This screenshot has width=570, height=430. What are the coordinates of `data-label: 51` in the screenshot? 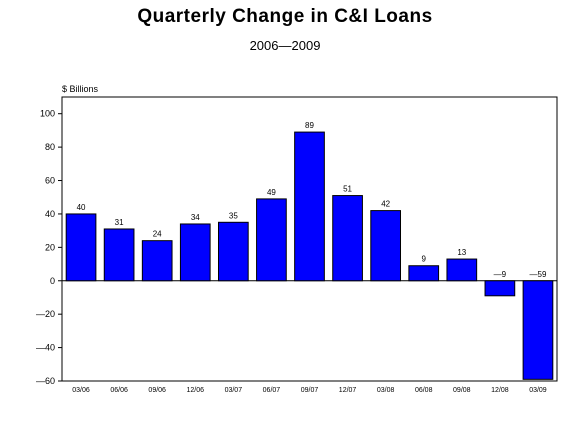 It's located at (347, 189).